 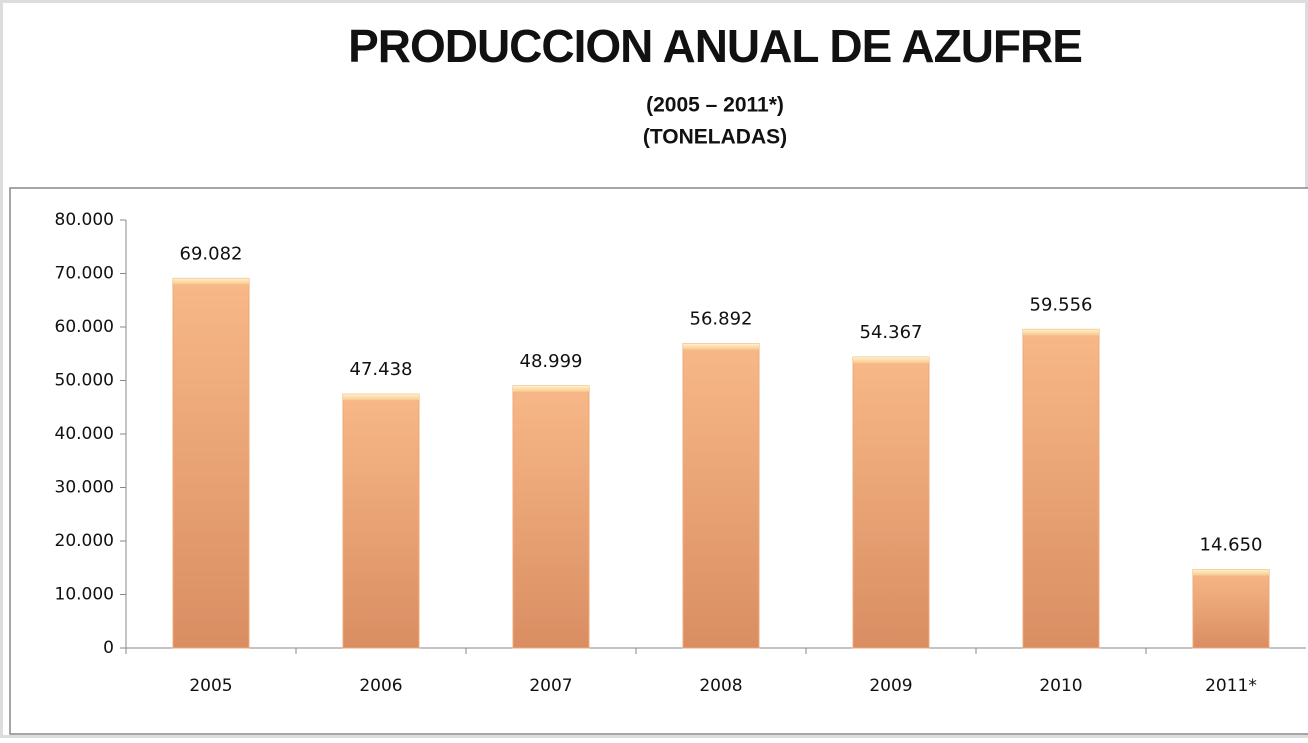 What do you see at coordinates (1061, 304) in the screenshot?
I see `value-label: 59.556` at bounding box center [1061, 304].